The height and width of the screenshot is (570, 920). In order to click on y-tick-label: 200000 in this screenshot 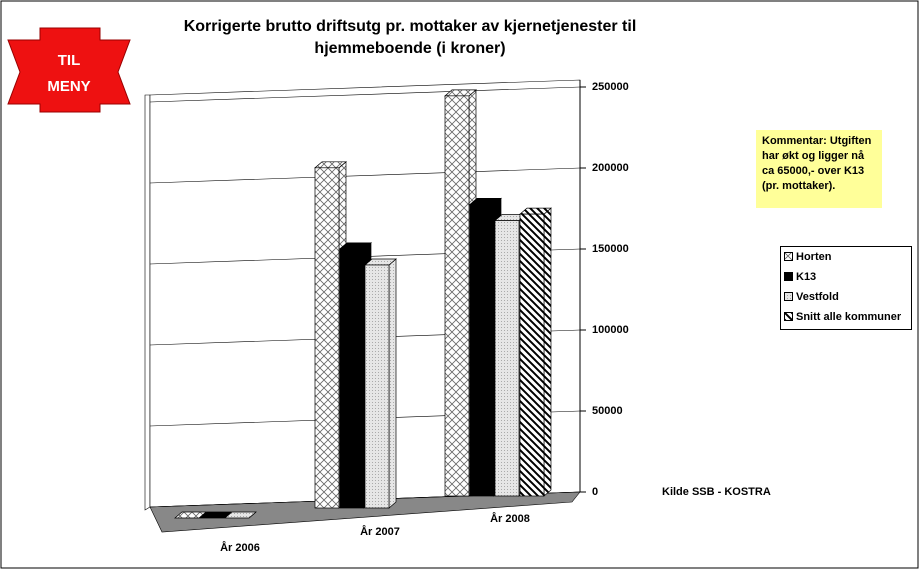, I will do `click(610, 168)`.